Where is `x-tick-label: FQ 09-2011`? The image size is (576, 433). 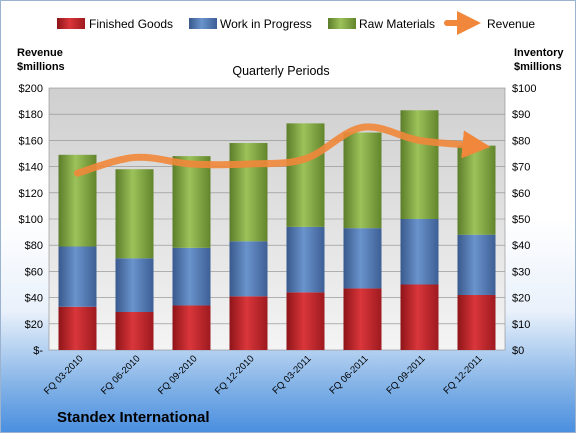
x-tick-label: FQ 09-2011 is located at coordinates (405, 374).